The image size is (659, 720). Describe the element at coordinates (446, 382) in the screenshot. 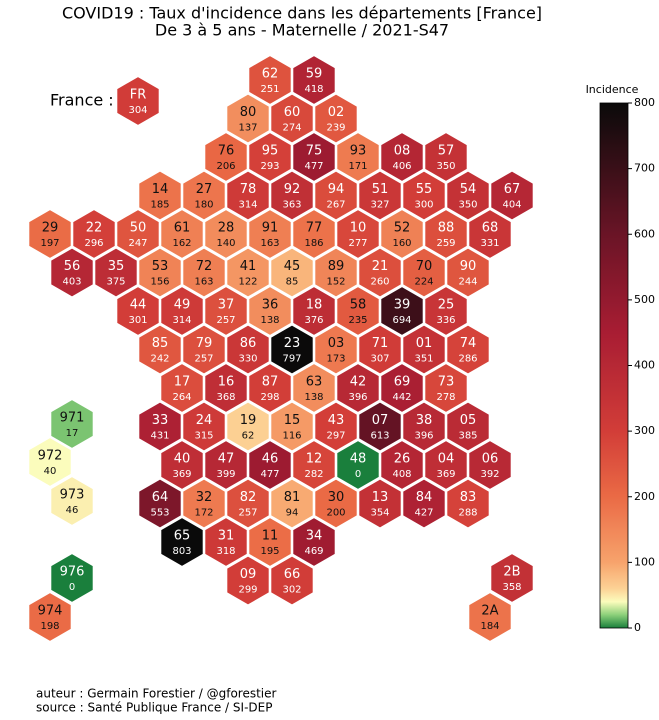

I see `hex-code: 73` at that location.